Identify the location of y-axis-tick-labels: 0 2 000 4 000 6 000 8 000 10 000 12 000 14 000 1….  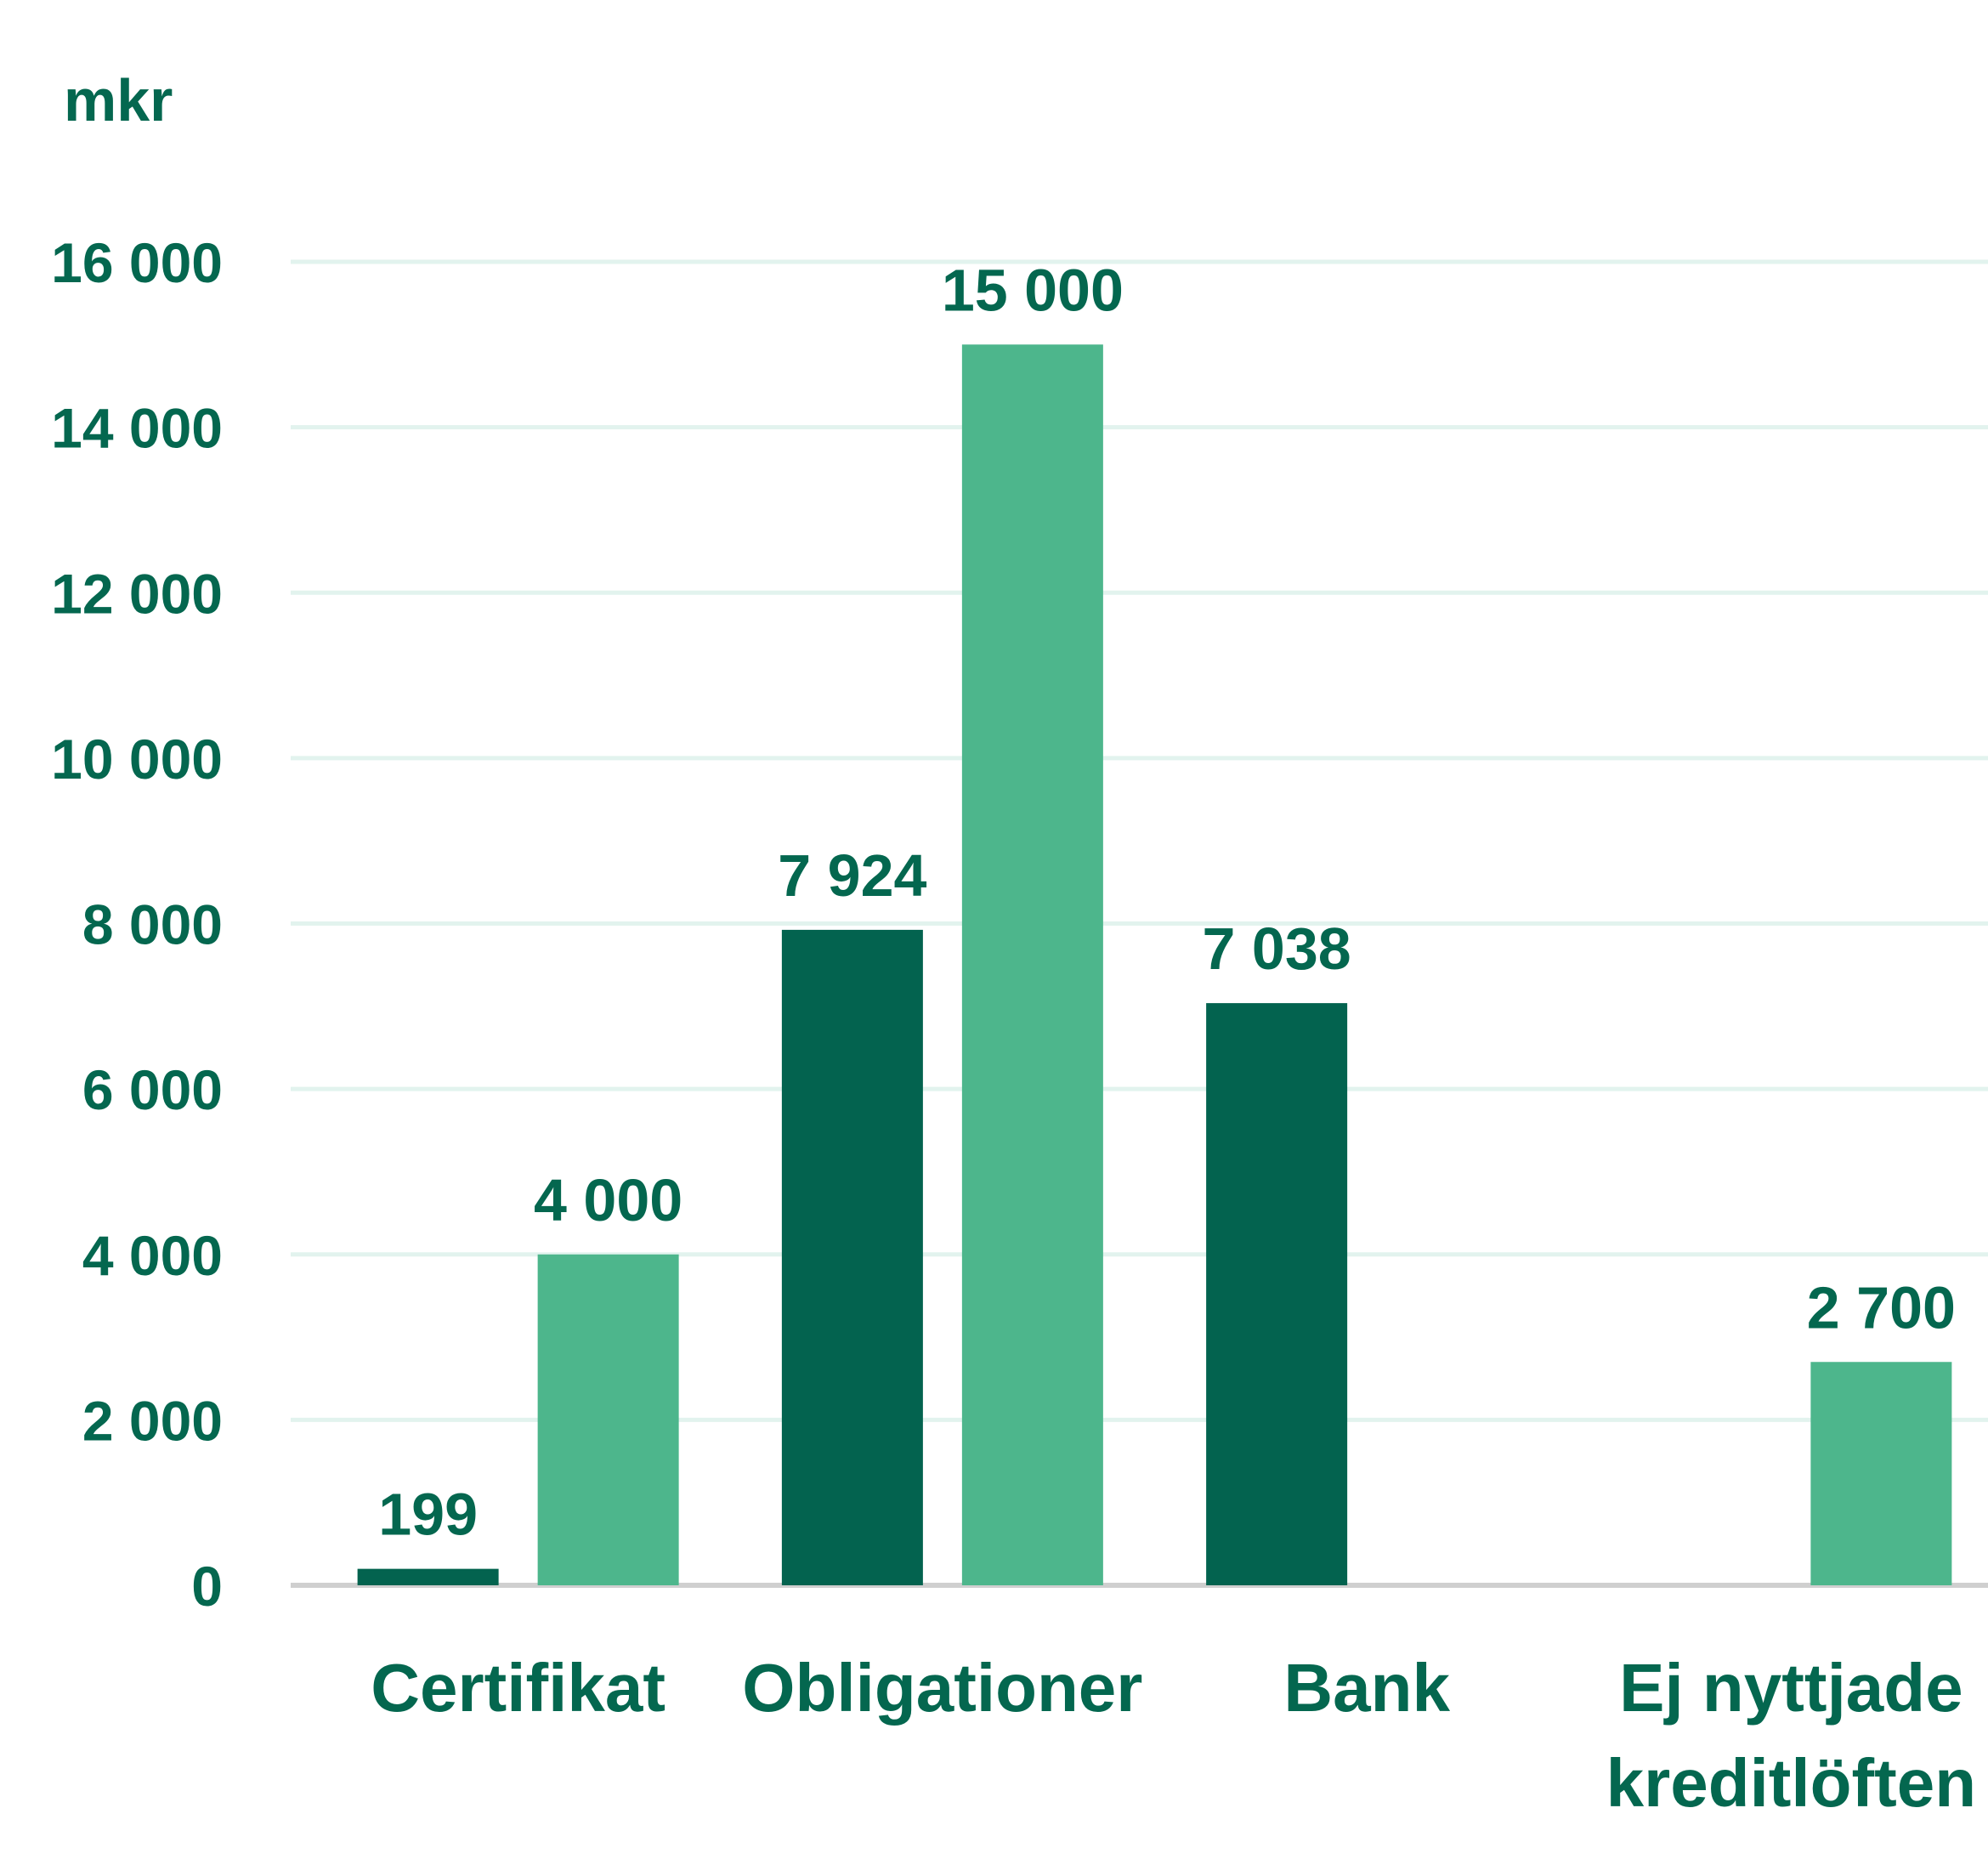
(137, 924).